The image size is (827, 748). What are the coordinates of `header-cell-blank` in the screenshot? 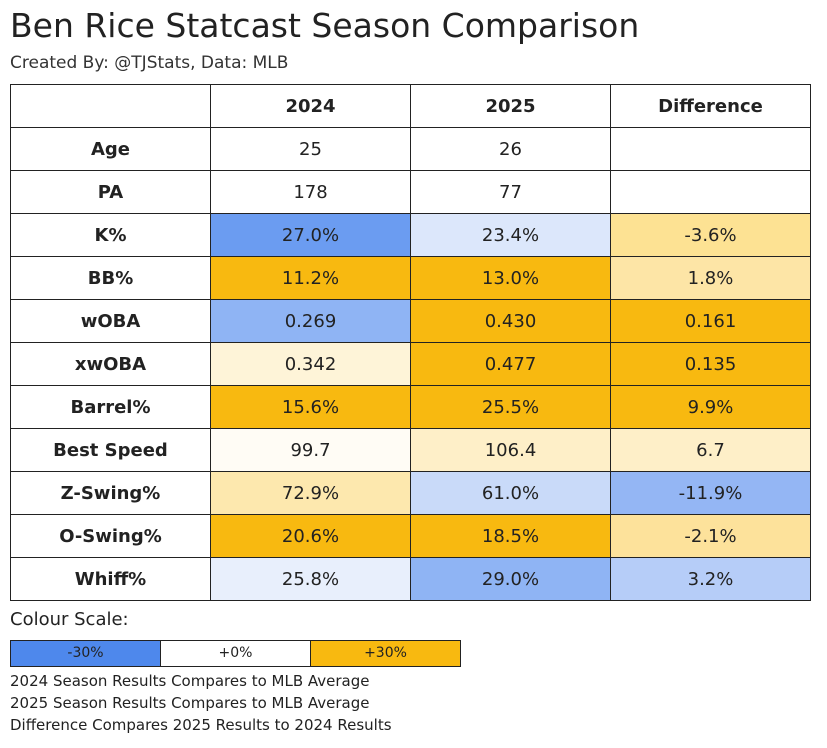 It's located at (110, 106).